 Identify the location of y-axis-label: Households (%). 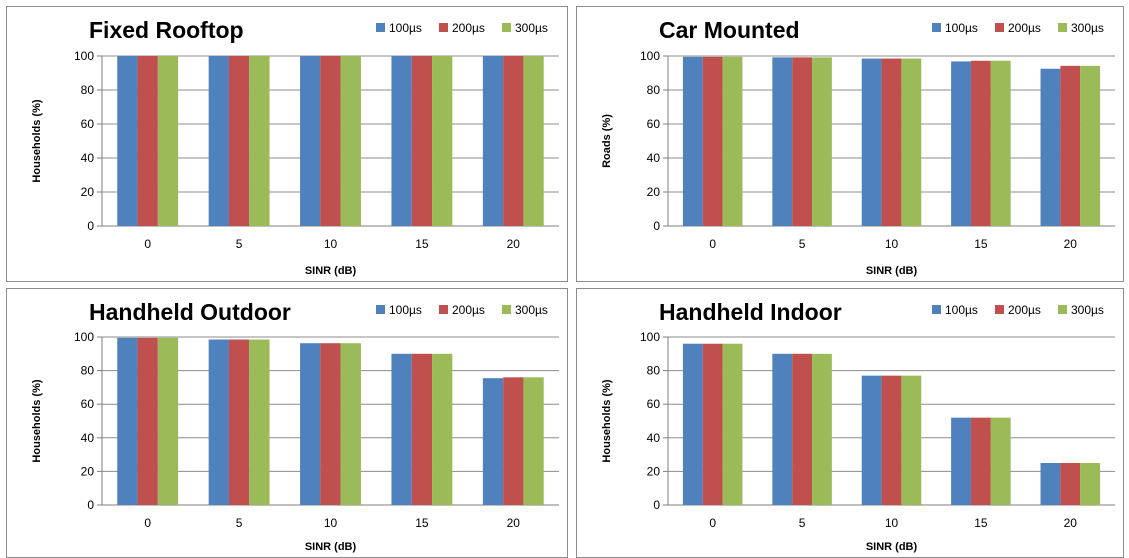
(37, 420).